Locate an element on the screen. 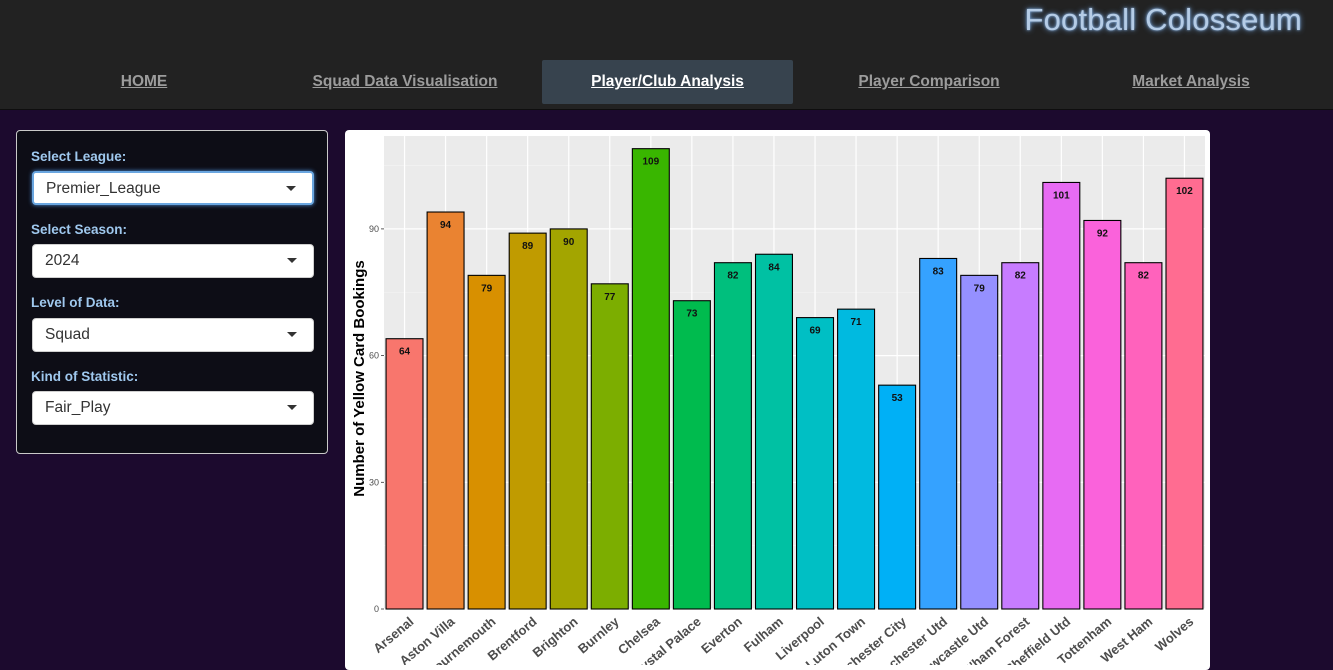 The height and width of the screenshot is (670, 1333). season-label: Select Season: is located at coordinates (79, 229).